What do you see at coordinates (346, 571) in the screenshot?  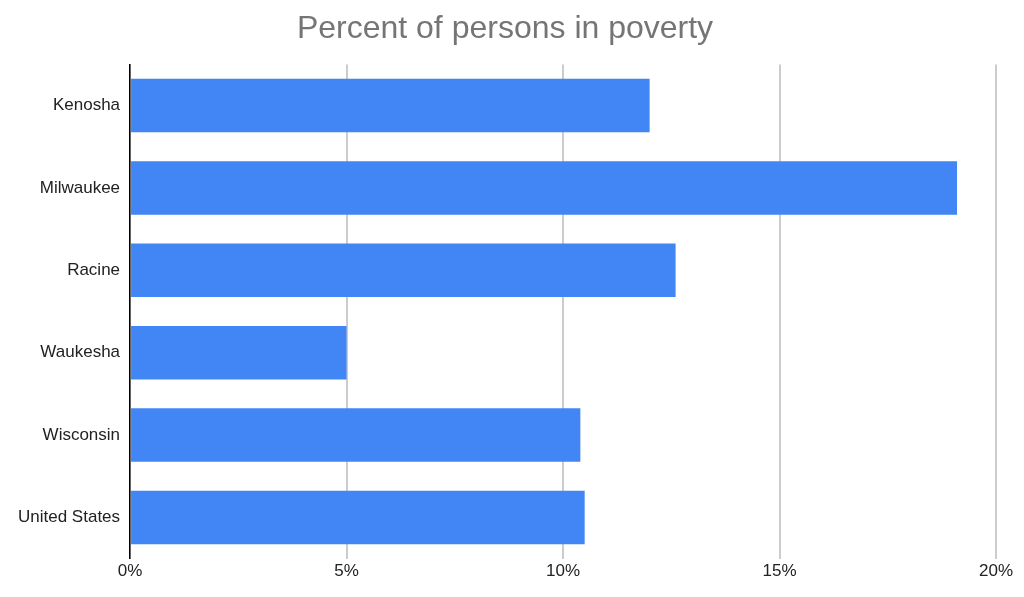 I see `x-tick-label: 5%` at bounding box center [346, 571].